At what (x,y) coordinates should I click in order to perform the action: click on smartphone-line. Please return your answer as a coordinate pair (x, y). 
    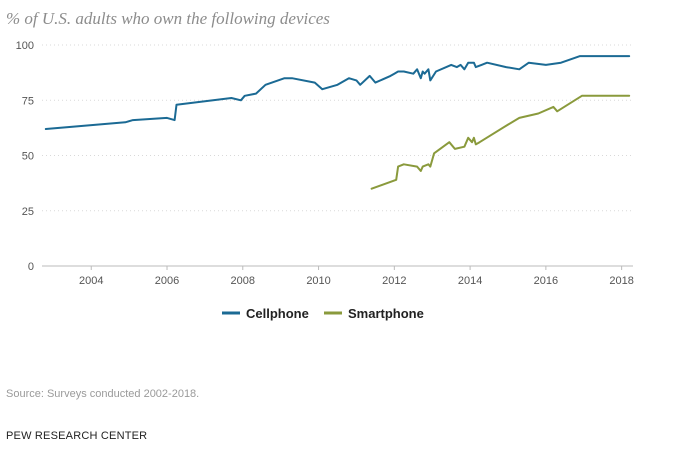
    Looking at the image, I should click on (500, 142).